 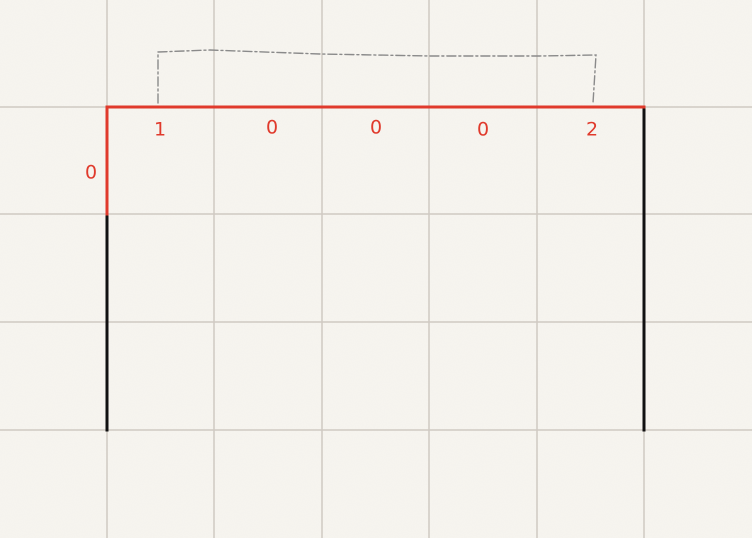 What do you see at coordinates (483, 130) in the screenshot?
I see `top-clue-4: 0` at bounding box center [483, 130].